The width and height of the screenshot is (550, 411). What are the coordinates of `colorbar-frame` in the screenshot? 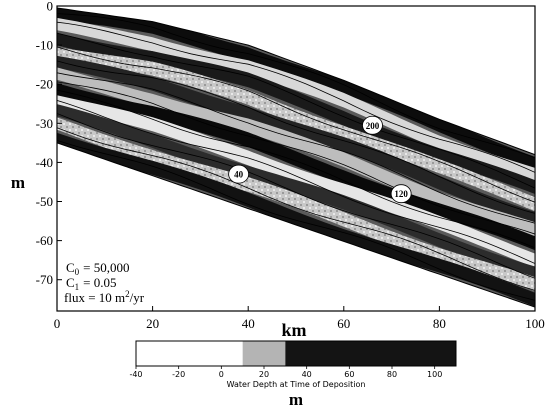 It's located at (296, 353).